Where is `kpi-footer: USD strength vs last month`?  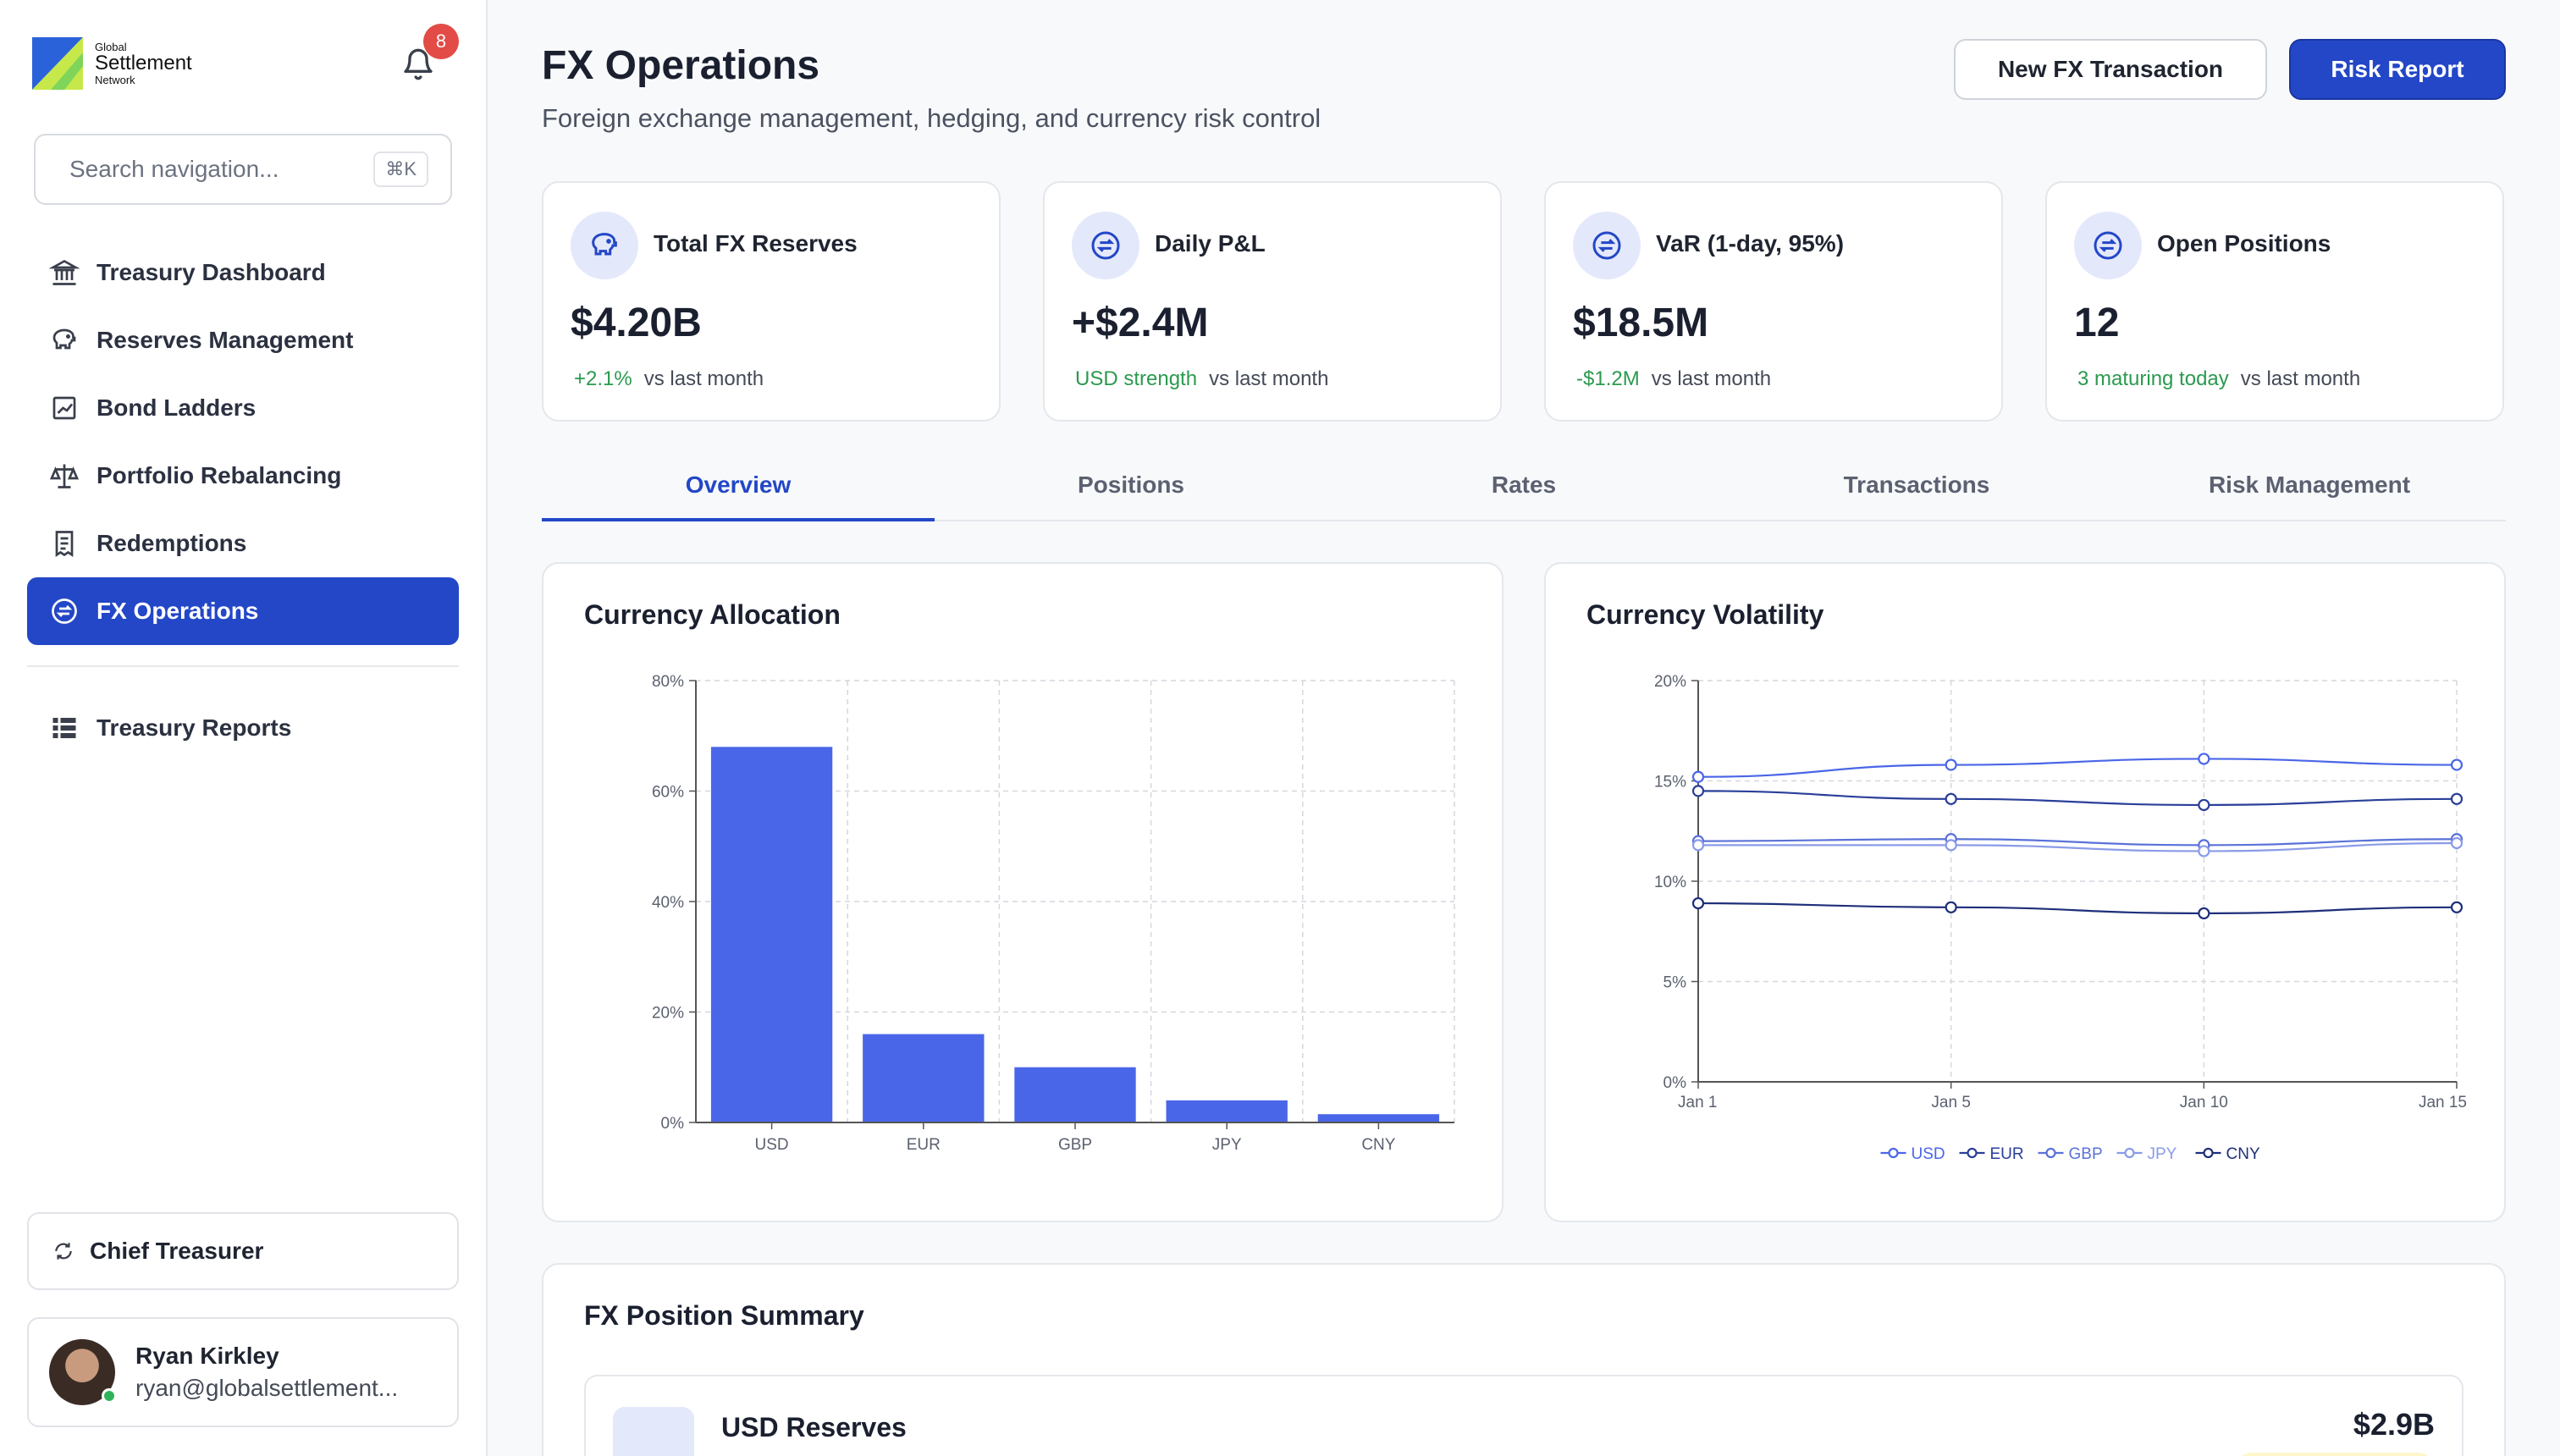 kpi-footer: USD strength vs last month is located at coordinates (1201, 379).